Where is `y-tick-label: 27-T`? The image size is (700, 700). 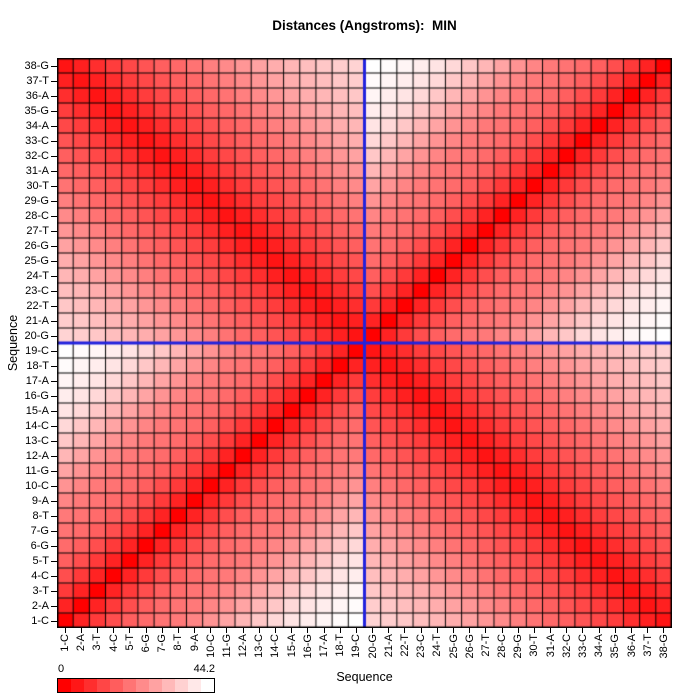 y-tick-label: 27-T is located at coordinates (37, 230).